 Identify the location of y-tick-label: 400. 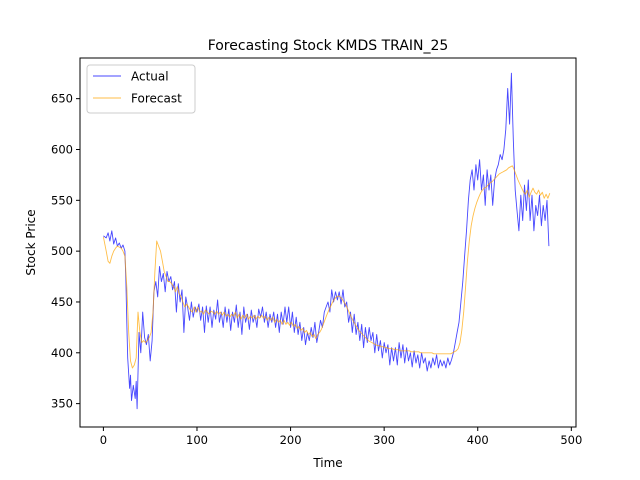
(62, 353).